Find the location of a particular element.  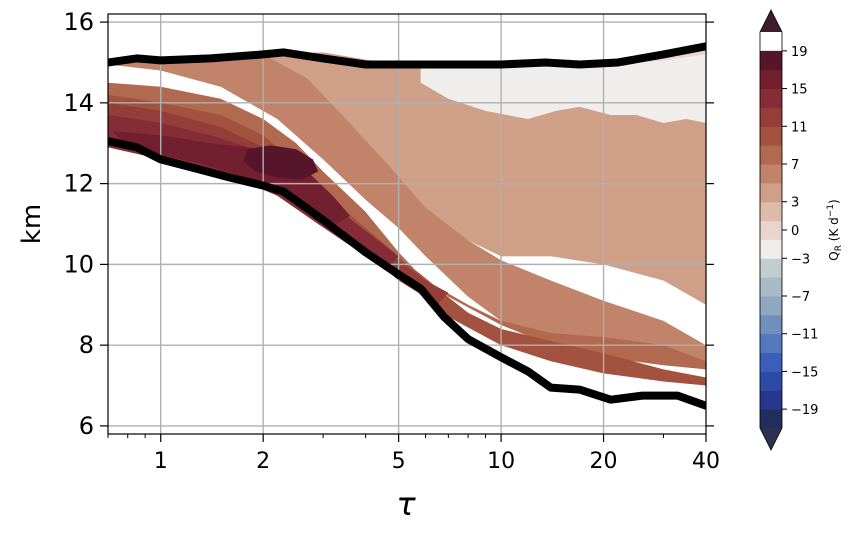

colorbar: 19 15 11 7 3 0 −3 −7 −11 −15 −19 QR (K d−1) is located at coordinates (801, 230).